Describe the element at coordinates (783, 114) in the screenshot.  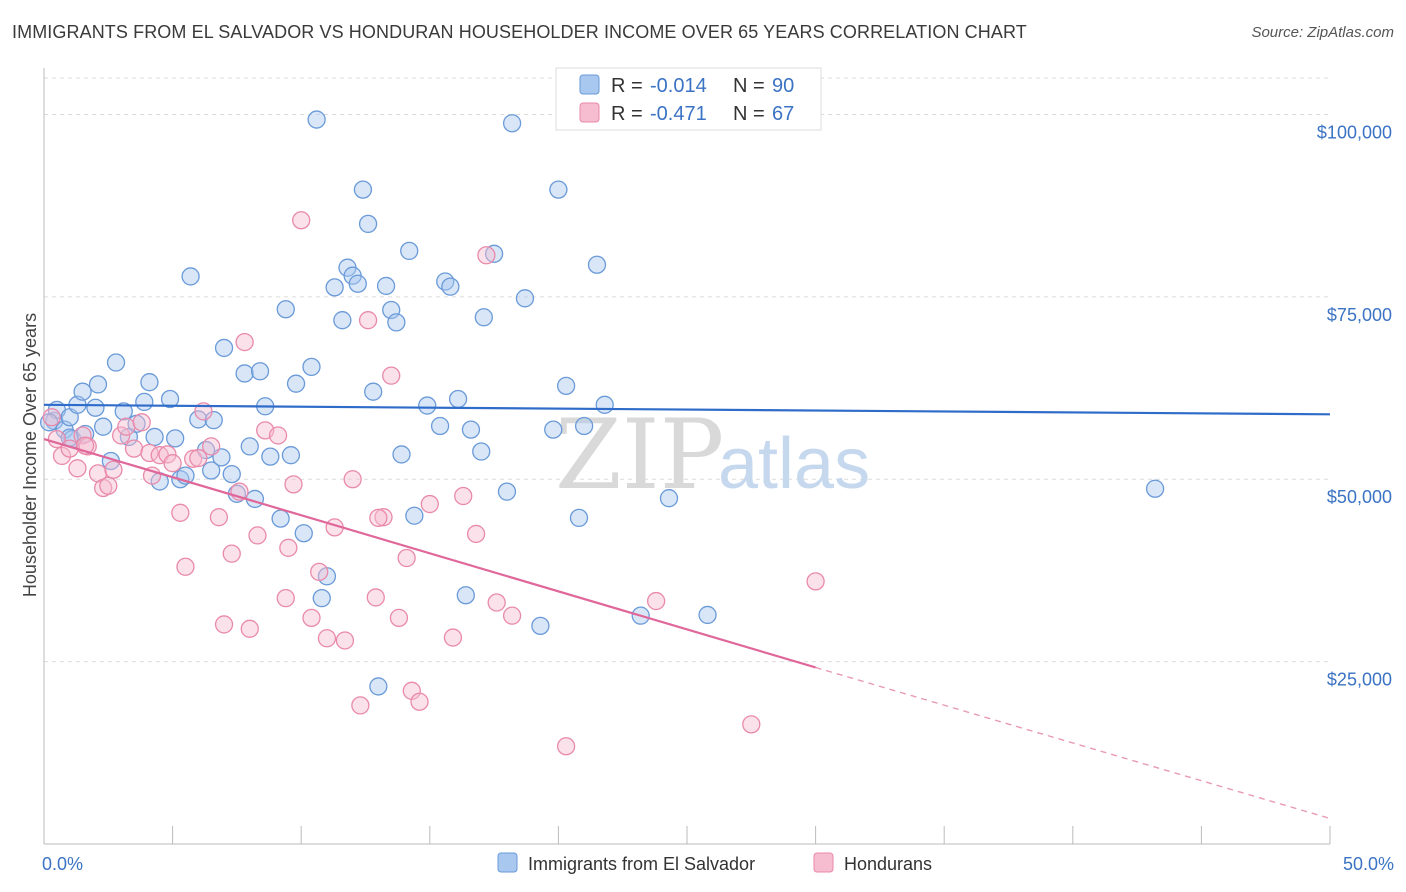
I see `legend-n-value-2: 67` at that location.